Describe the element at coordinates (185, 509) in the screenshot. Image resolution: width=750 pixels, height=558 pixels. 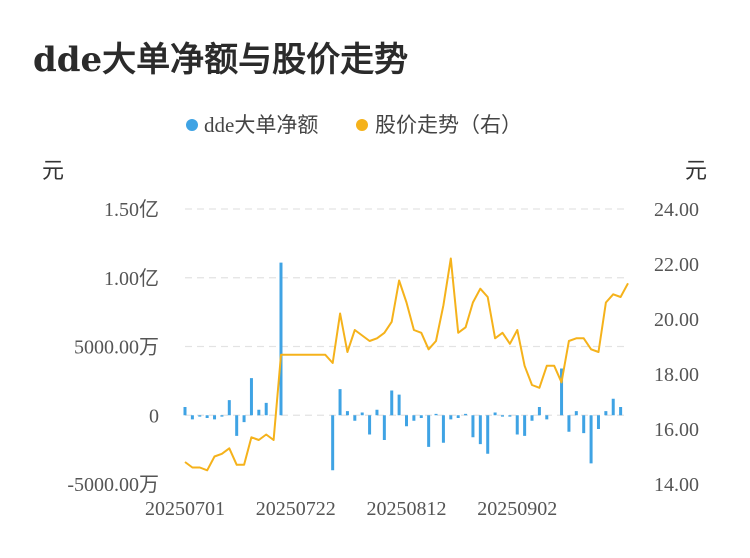
I see `x-tick-label-0: 20250701` at that location.